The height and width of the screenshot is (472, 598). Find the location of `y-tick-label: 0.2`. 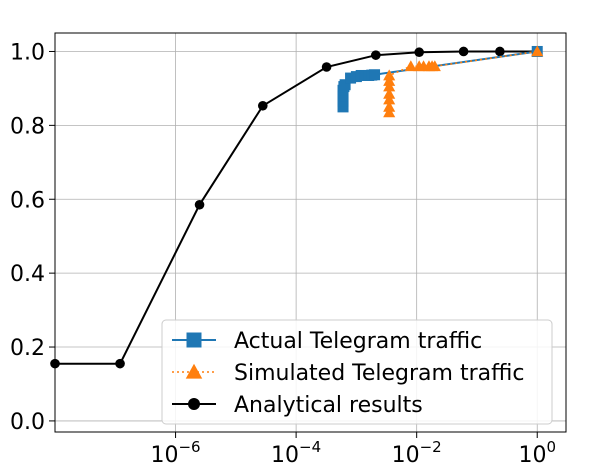

y-tick-label: 0.2 is located at coordinates (27, 348).